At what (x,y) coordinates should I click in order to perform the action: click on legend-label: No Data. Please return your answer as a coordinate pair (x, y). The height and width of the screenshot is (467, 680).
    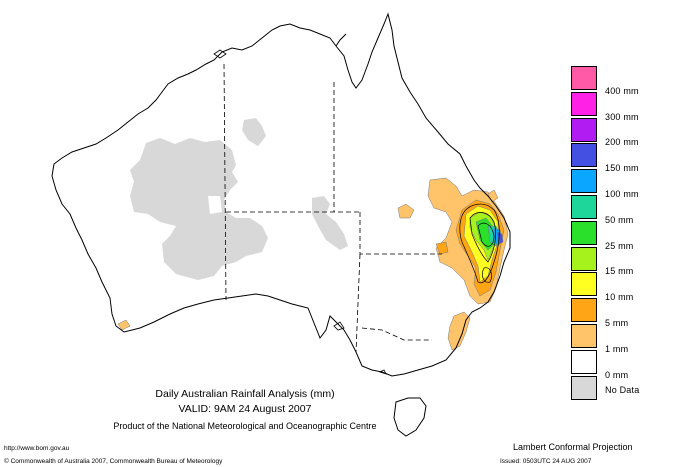
    Looking at the image, I should click on (622, 390).